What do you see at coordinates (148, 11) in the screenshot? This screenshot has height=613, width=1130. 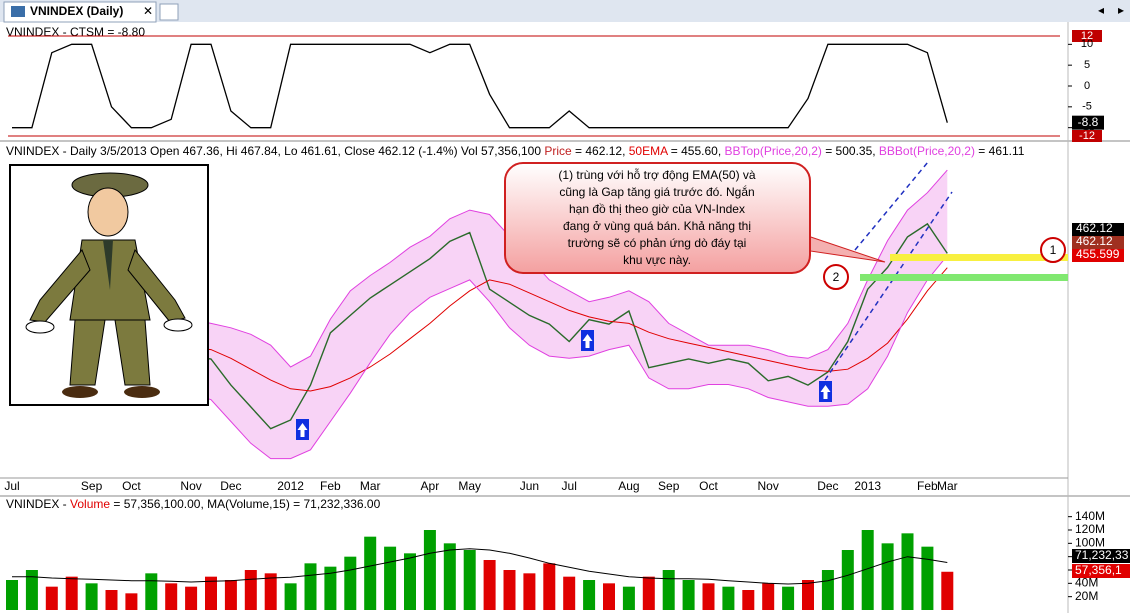 I see `tab-close: ✕` at bounding box center [148, 11].